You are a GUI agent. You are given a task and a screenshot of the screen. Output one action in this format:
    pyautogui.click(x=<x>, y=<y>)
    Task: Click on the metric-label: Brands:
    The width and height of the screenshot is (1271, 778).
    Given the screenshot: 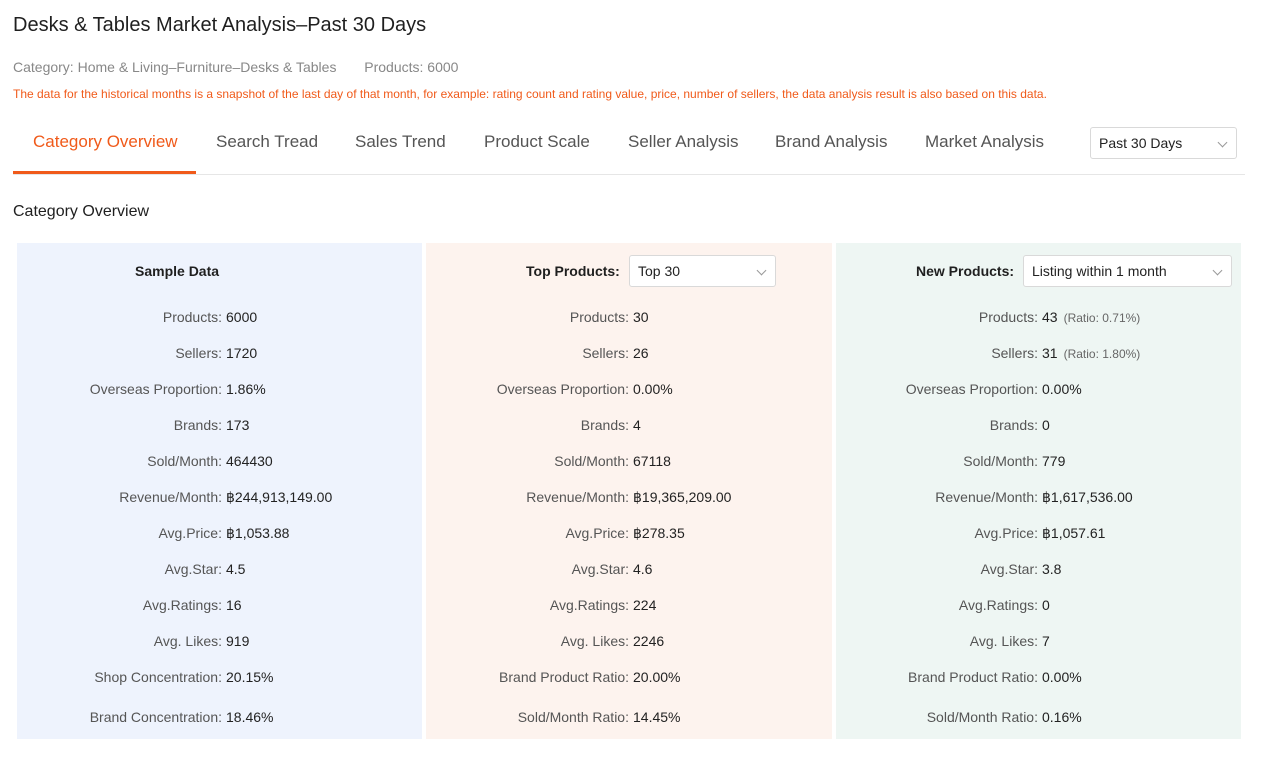 What is the action you would take?
    pyautogui.click(x=1013, y=425)
    